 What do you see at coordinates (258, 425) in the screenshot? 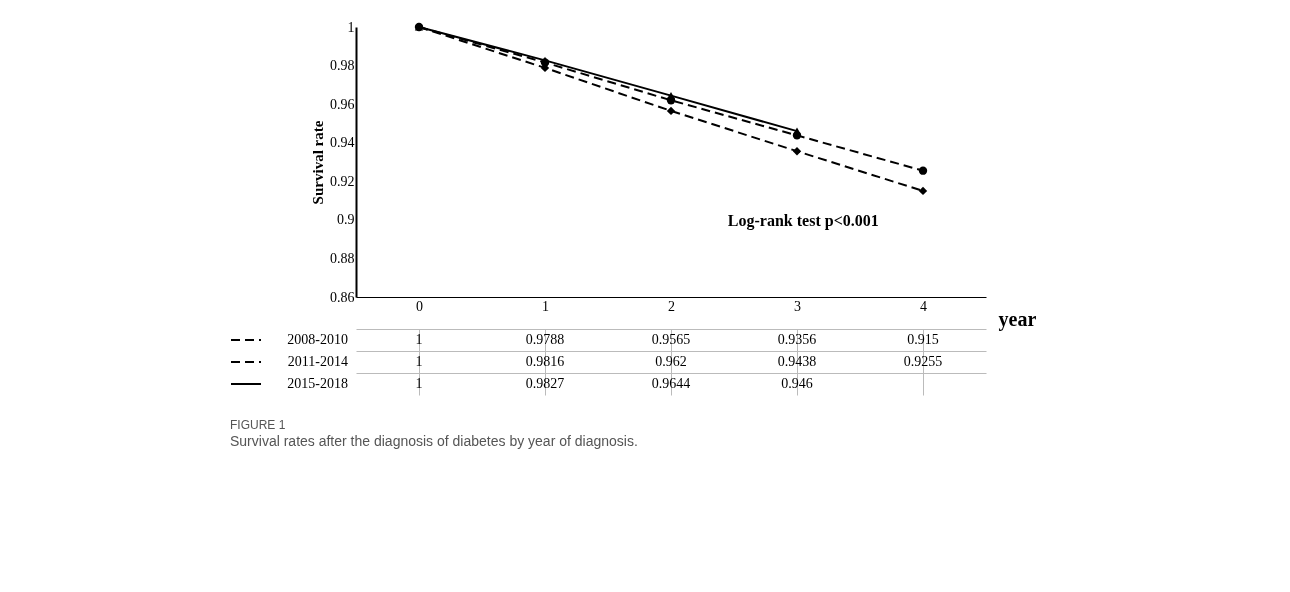
I see `text: FIGURE 1` at bounding box center [258, 425].